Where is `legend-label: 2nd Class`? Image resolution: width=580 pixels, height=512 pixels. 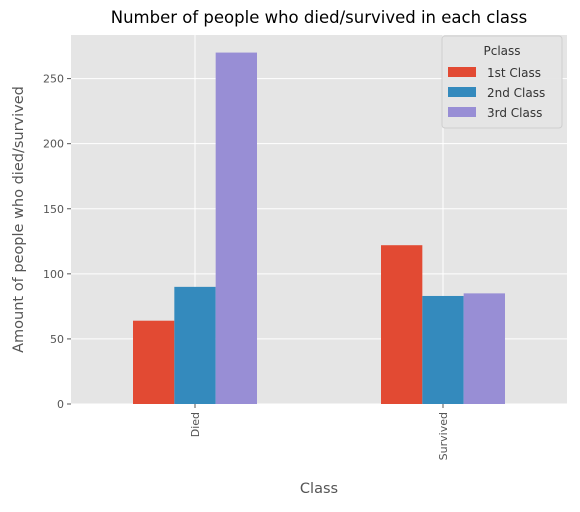 legend-label: 2nd Class is located at coordinates (516, 93).